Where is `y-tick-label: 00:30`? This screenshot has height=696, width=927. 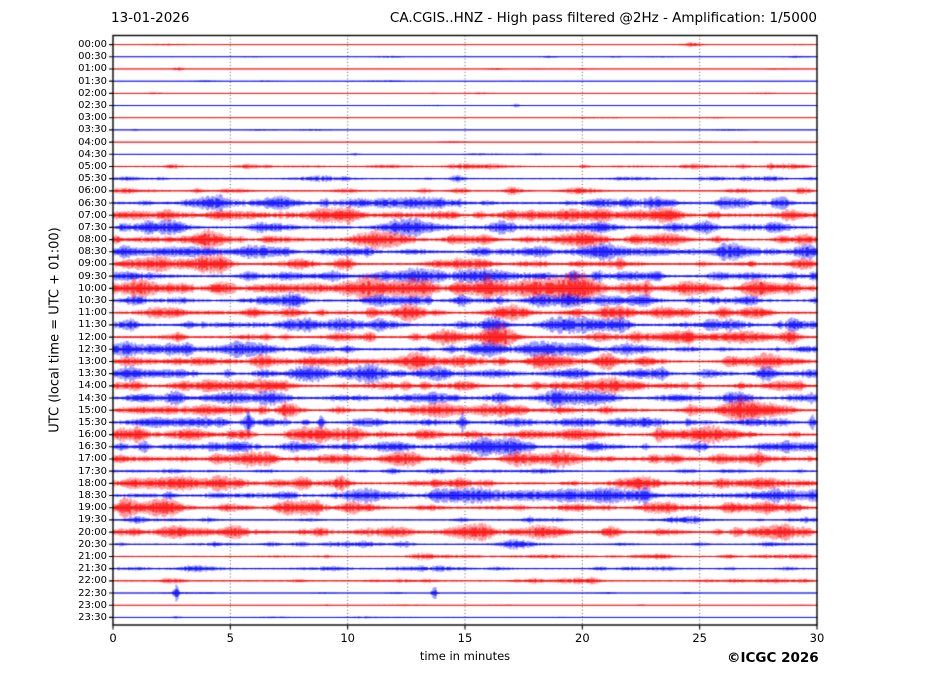
y-tick-label: 00:30 is located at coordinates (92, 57).